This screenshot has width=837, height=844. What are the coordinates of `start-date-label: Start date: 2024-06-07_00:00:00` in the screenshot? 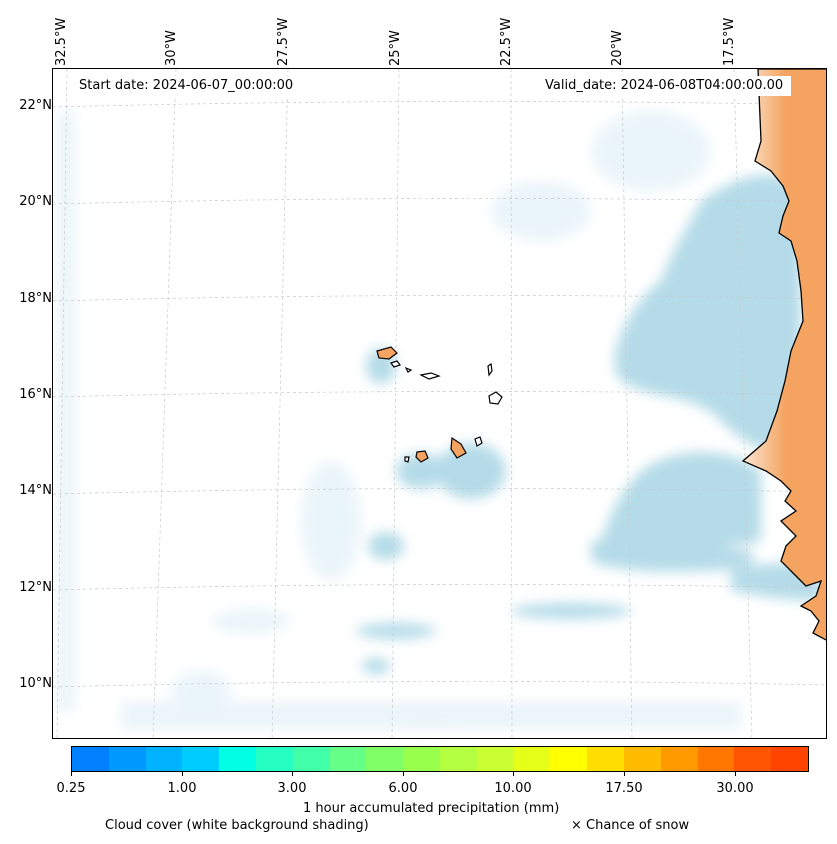 It's located at (186, 86).